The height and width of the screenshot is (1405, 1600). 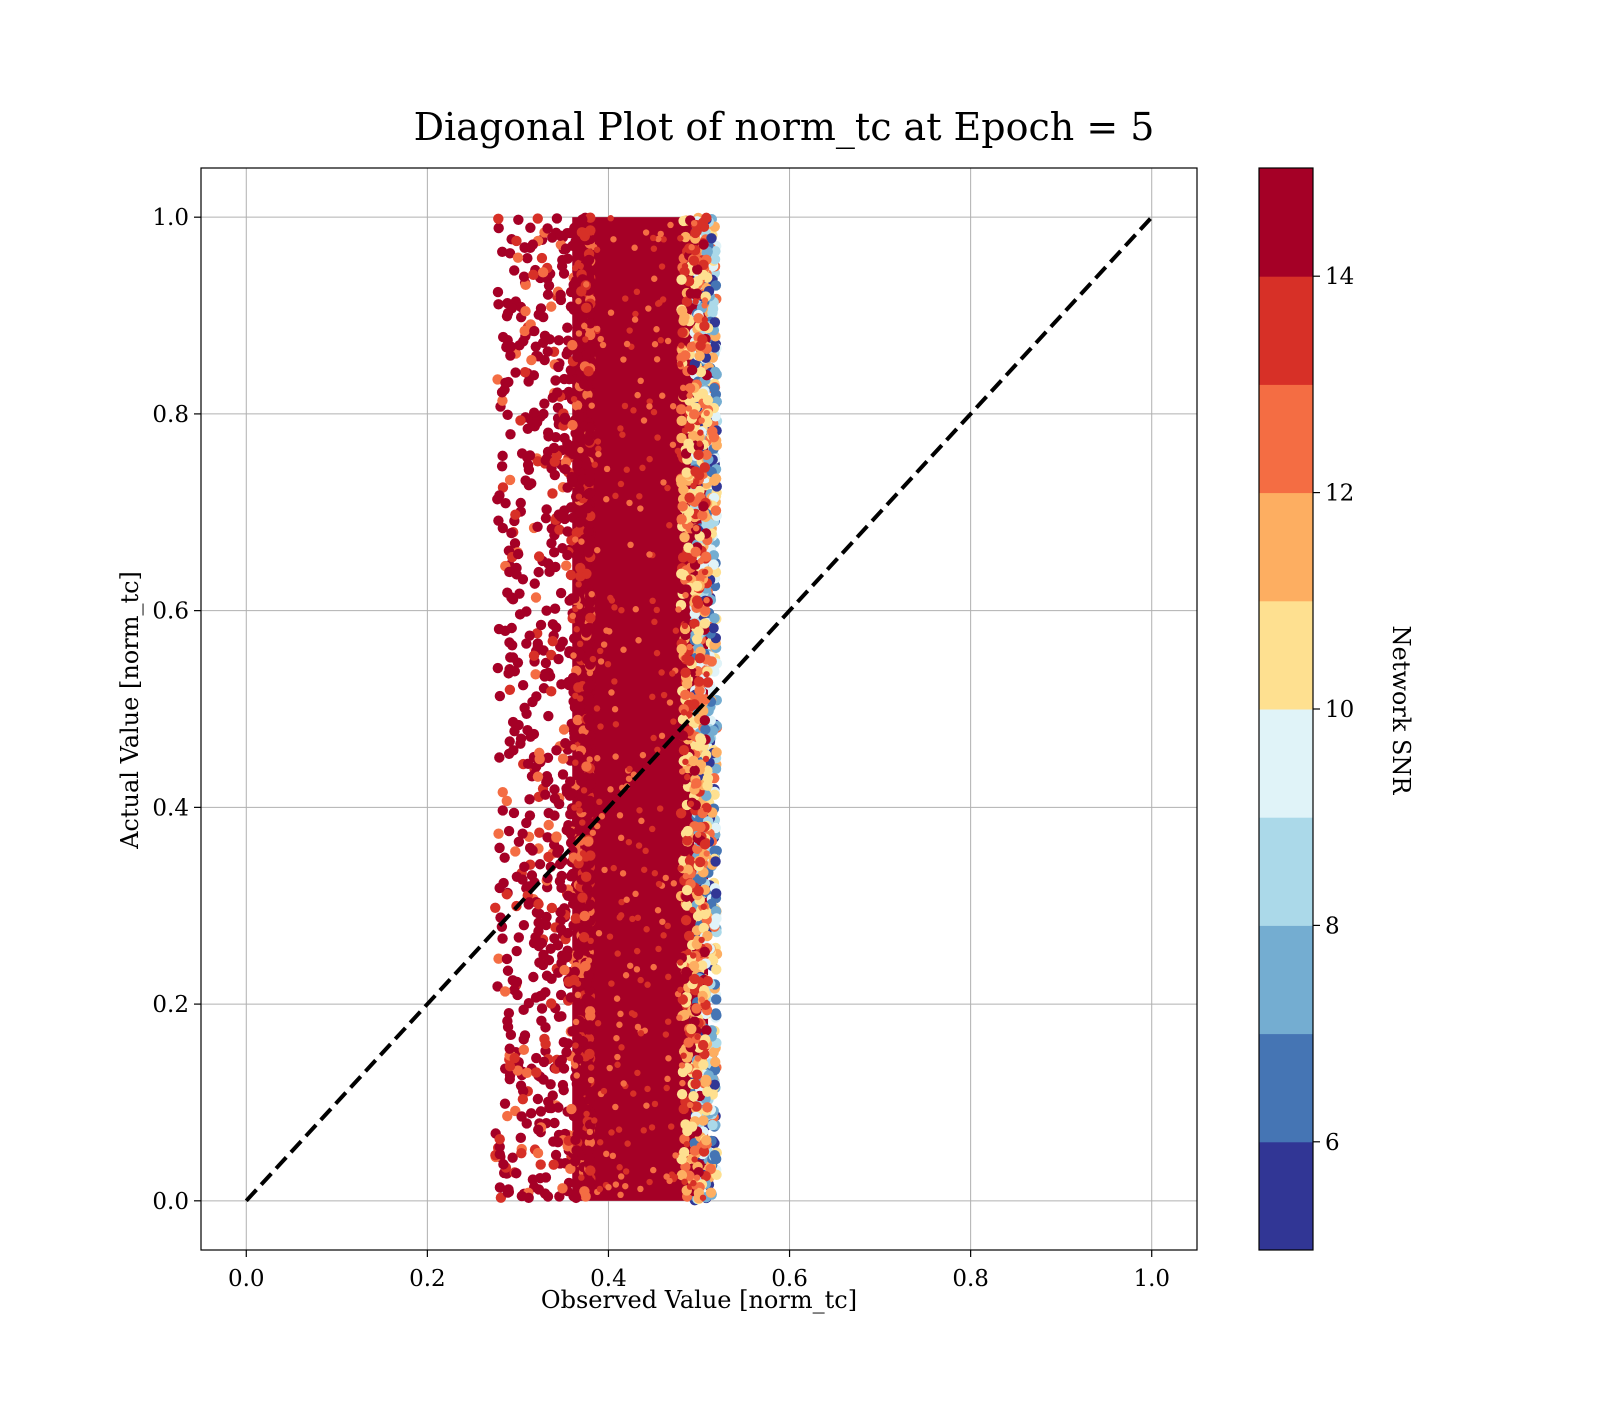 What do you see at coordinates (427, 1279) in the screenshot?
I see `x-tick-label: 0.2` at bounding box center [427, 1279].